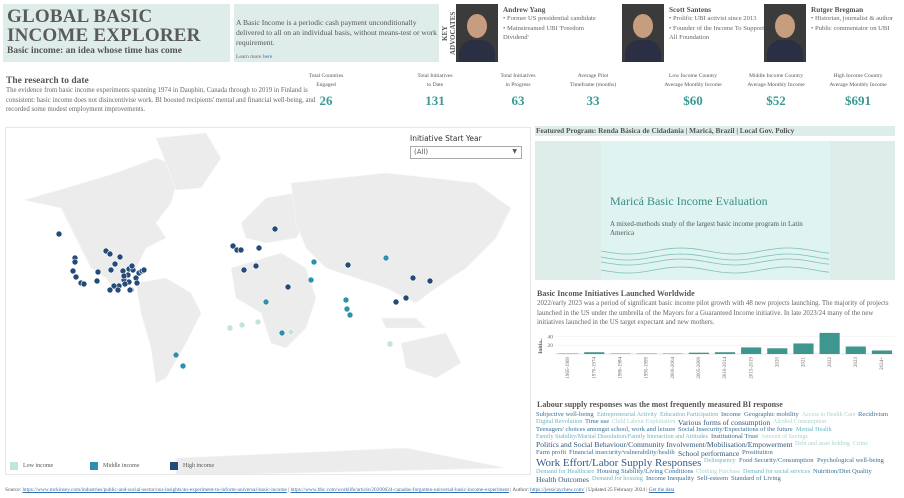  What do you see at coordinates (829, 415) in the screenshot?
I see `wordcloud-term: Access to Health Care` at bounding box center [829, 415].